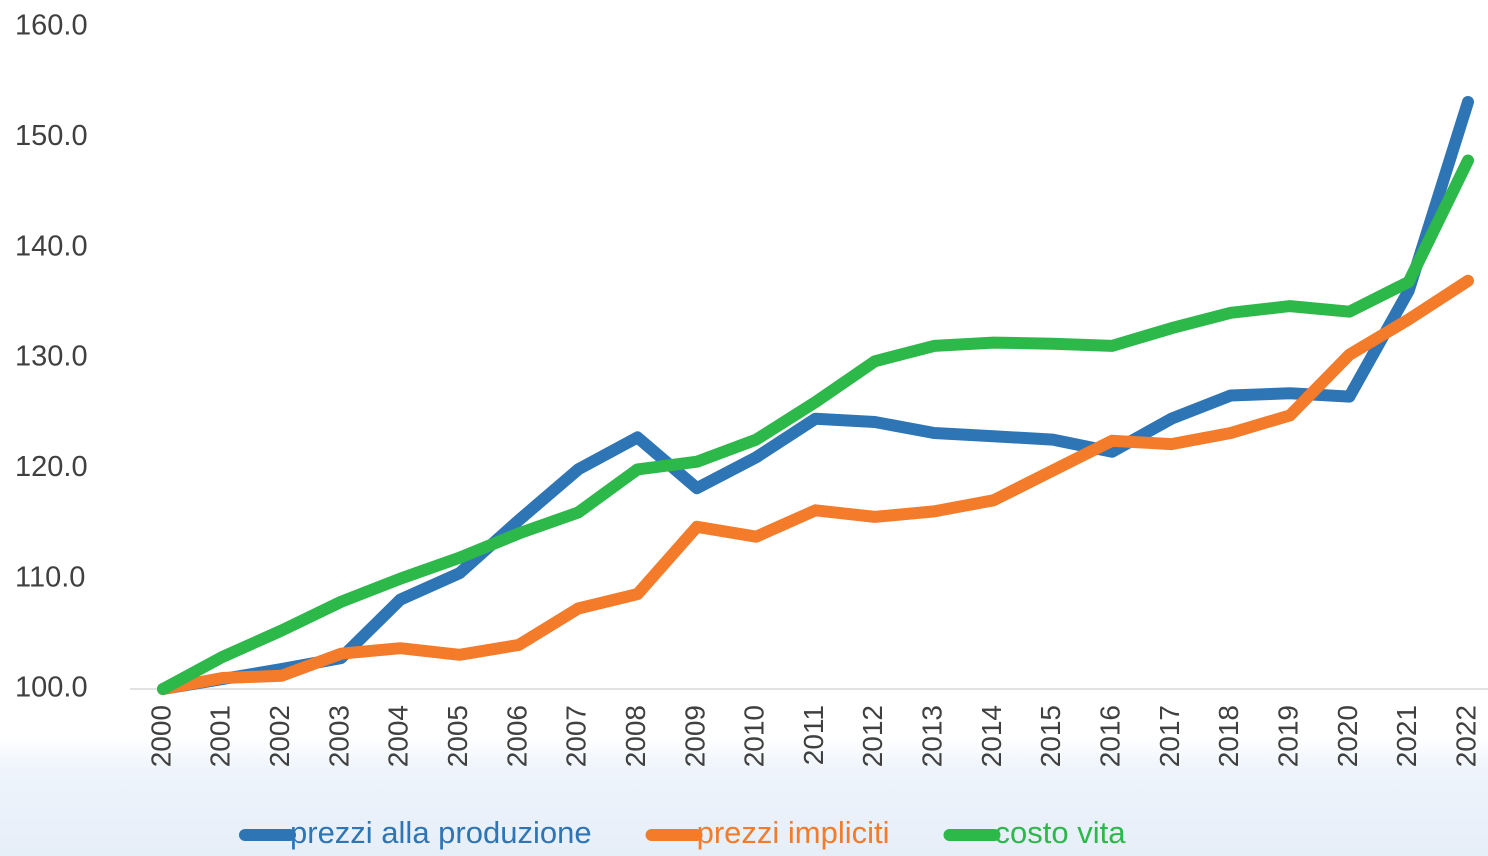 The width and height of the screenshot is (1488, 856). Describe the element at coordinates (1169, 736) in the screenshot. I see `x-tick-label: 2017` at that location.